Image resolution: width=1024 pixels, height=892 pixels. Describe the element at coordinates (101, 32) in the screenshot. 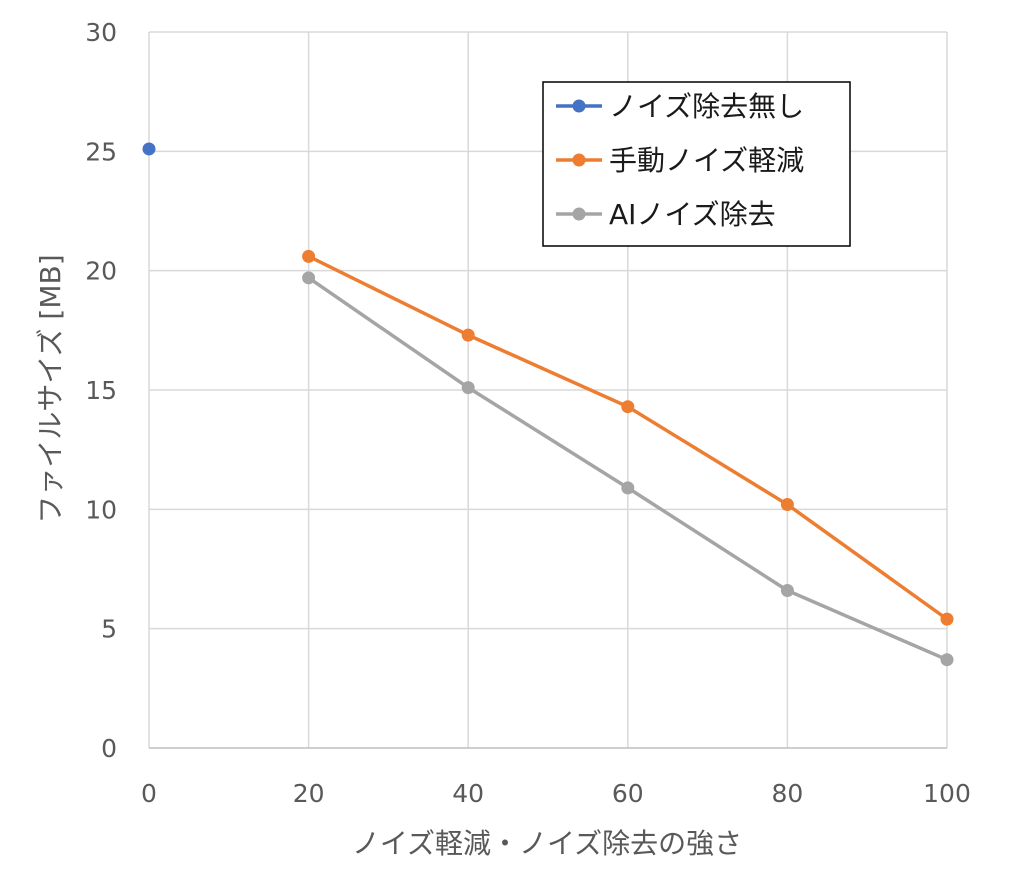

I see `y-tick-label: 30` at that location.